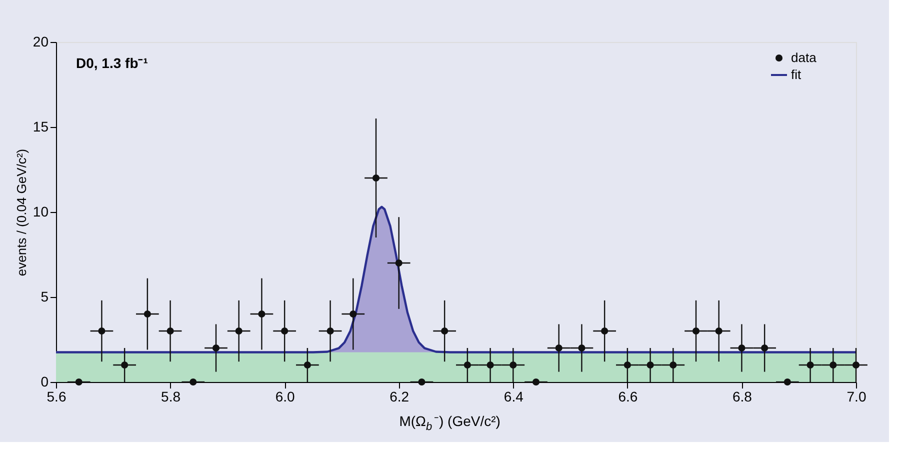  Describe the element at coordinates (400, 396) in the screenshot. I see `x-tick-label: 6.2` at that location.